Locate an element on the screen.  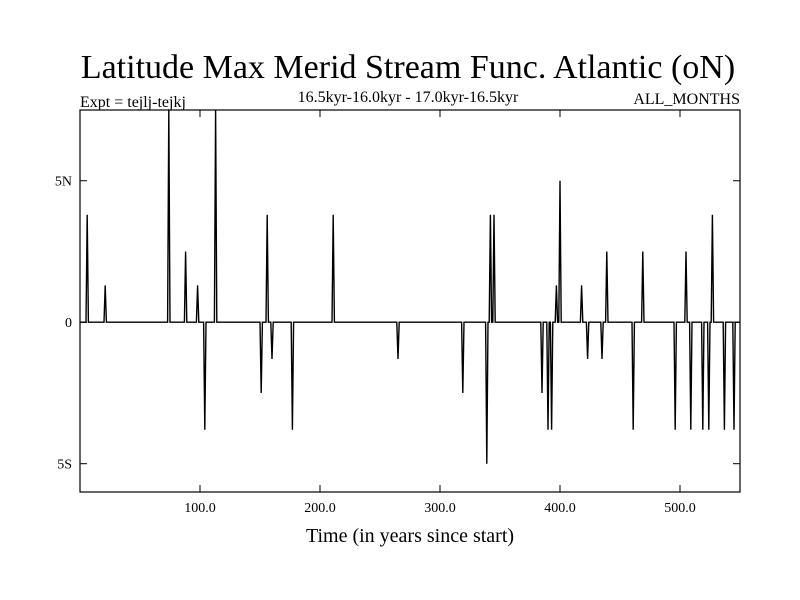
x-tick-label: 300.0 is located at coordinates (440, 508).